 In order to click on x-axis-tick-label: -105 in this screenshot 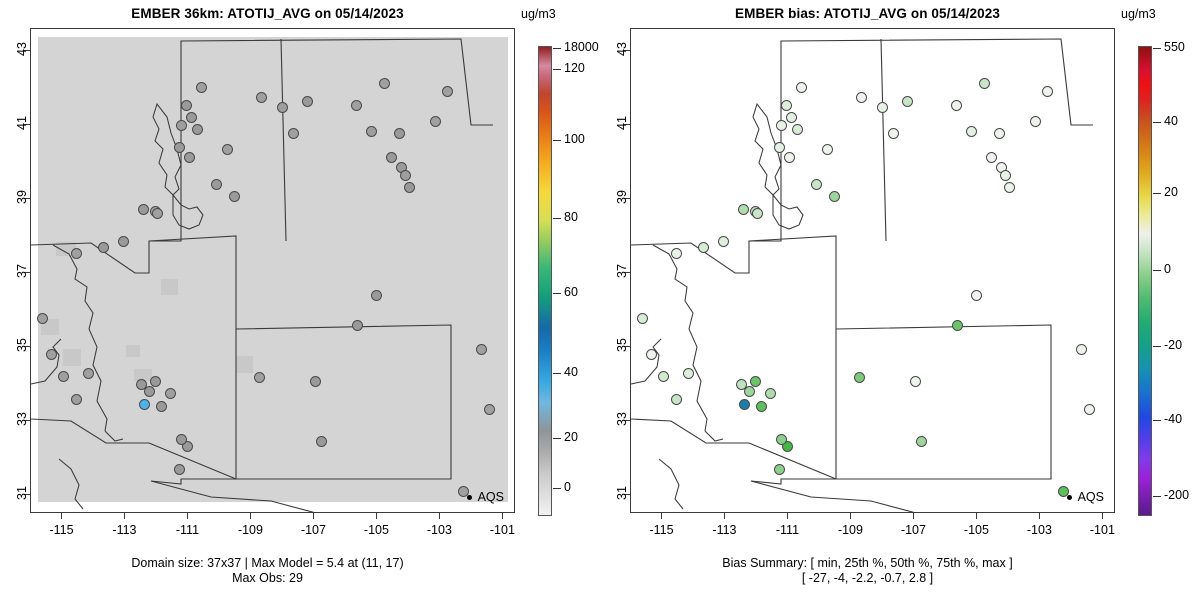, I will do `click(976, 530)`.